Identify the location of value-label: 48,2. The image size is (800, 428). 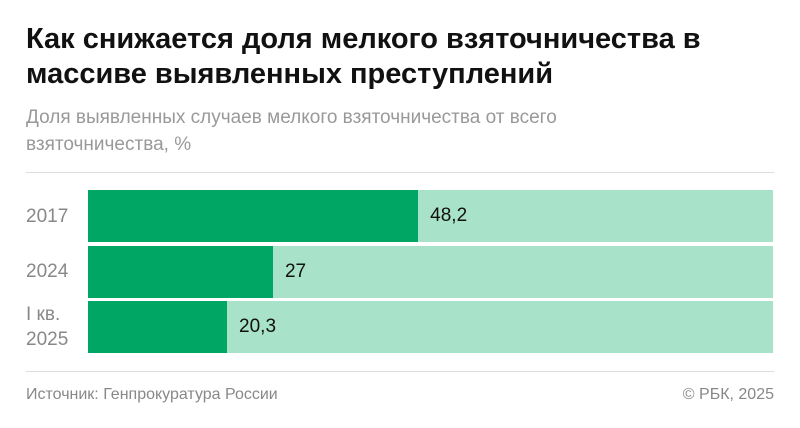
(449, 215).